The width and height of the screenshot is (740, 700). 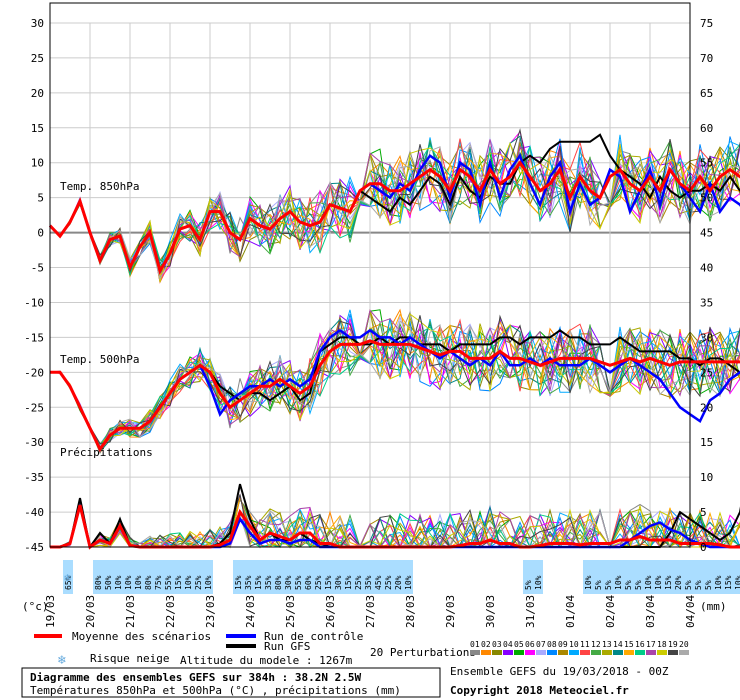 What do you see at coordinates (552, 644) in the screenshot?
I see `perturbation-id: 08` at bounding box center [552, 644].